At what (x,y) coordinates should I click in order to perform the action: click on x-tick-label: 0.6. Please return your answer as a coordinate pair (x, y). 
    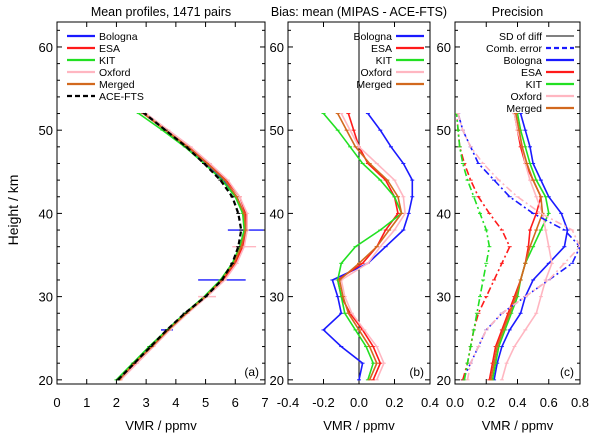
    Looking at the image, I should click on (549, 402).